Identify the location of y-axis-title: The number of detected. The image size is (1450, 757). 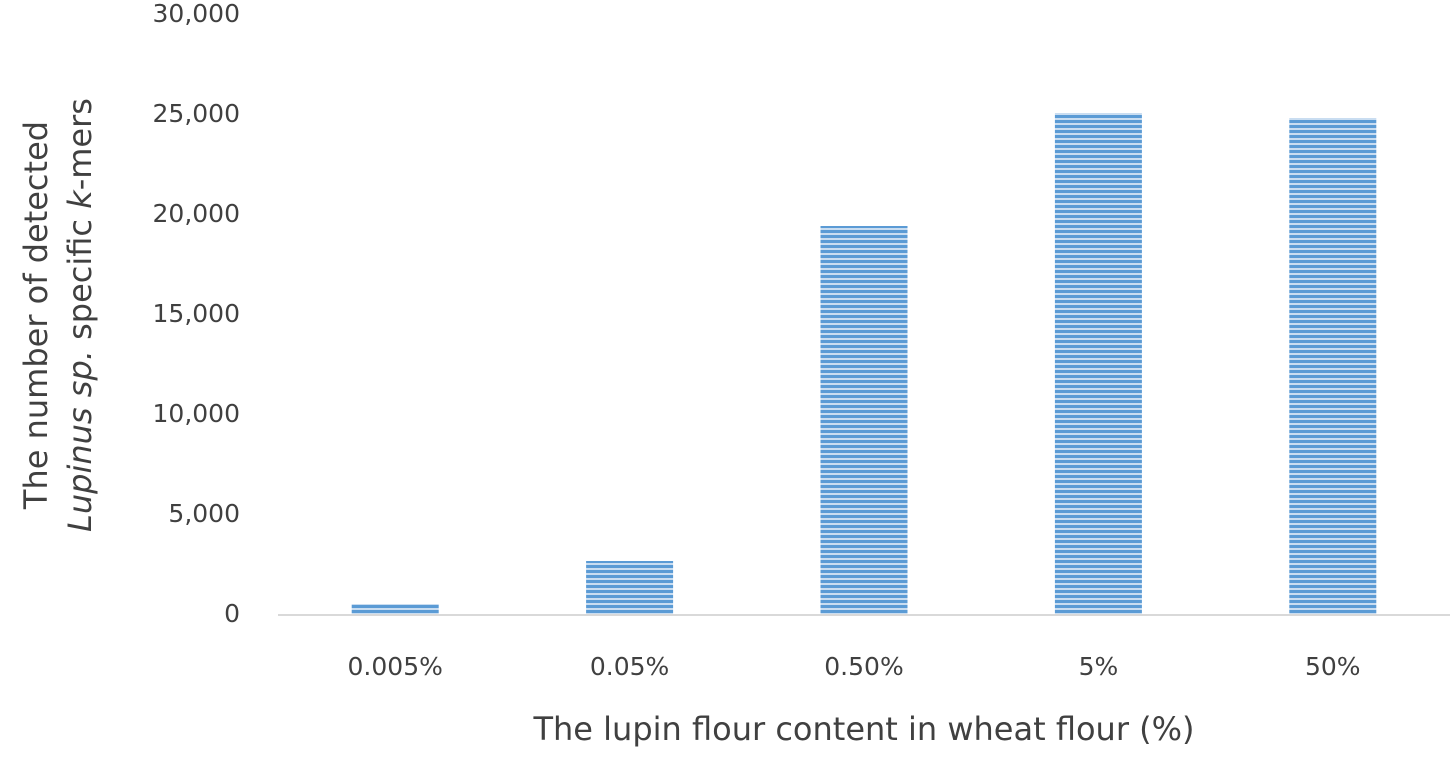
(36, 315).